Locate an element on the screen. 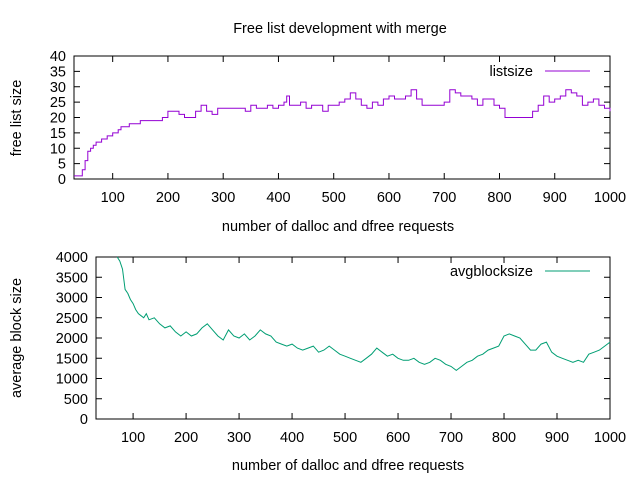 This screenshot has width=640, height=485. top-y-tick-label: 15 is located at coordinates (58, 134).